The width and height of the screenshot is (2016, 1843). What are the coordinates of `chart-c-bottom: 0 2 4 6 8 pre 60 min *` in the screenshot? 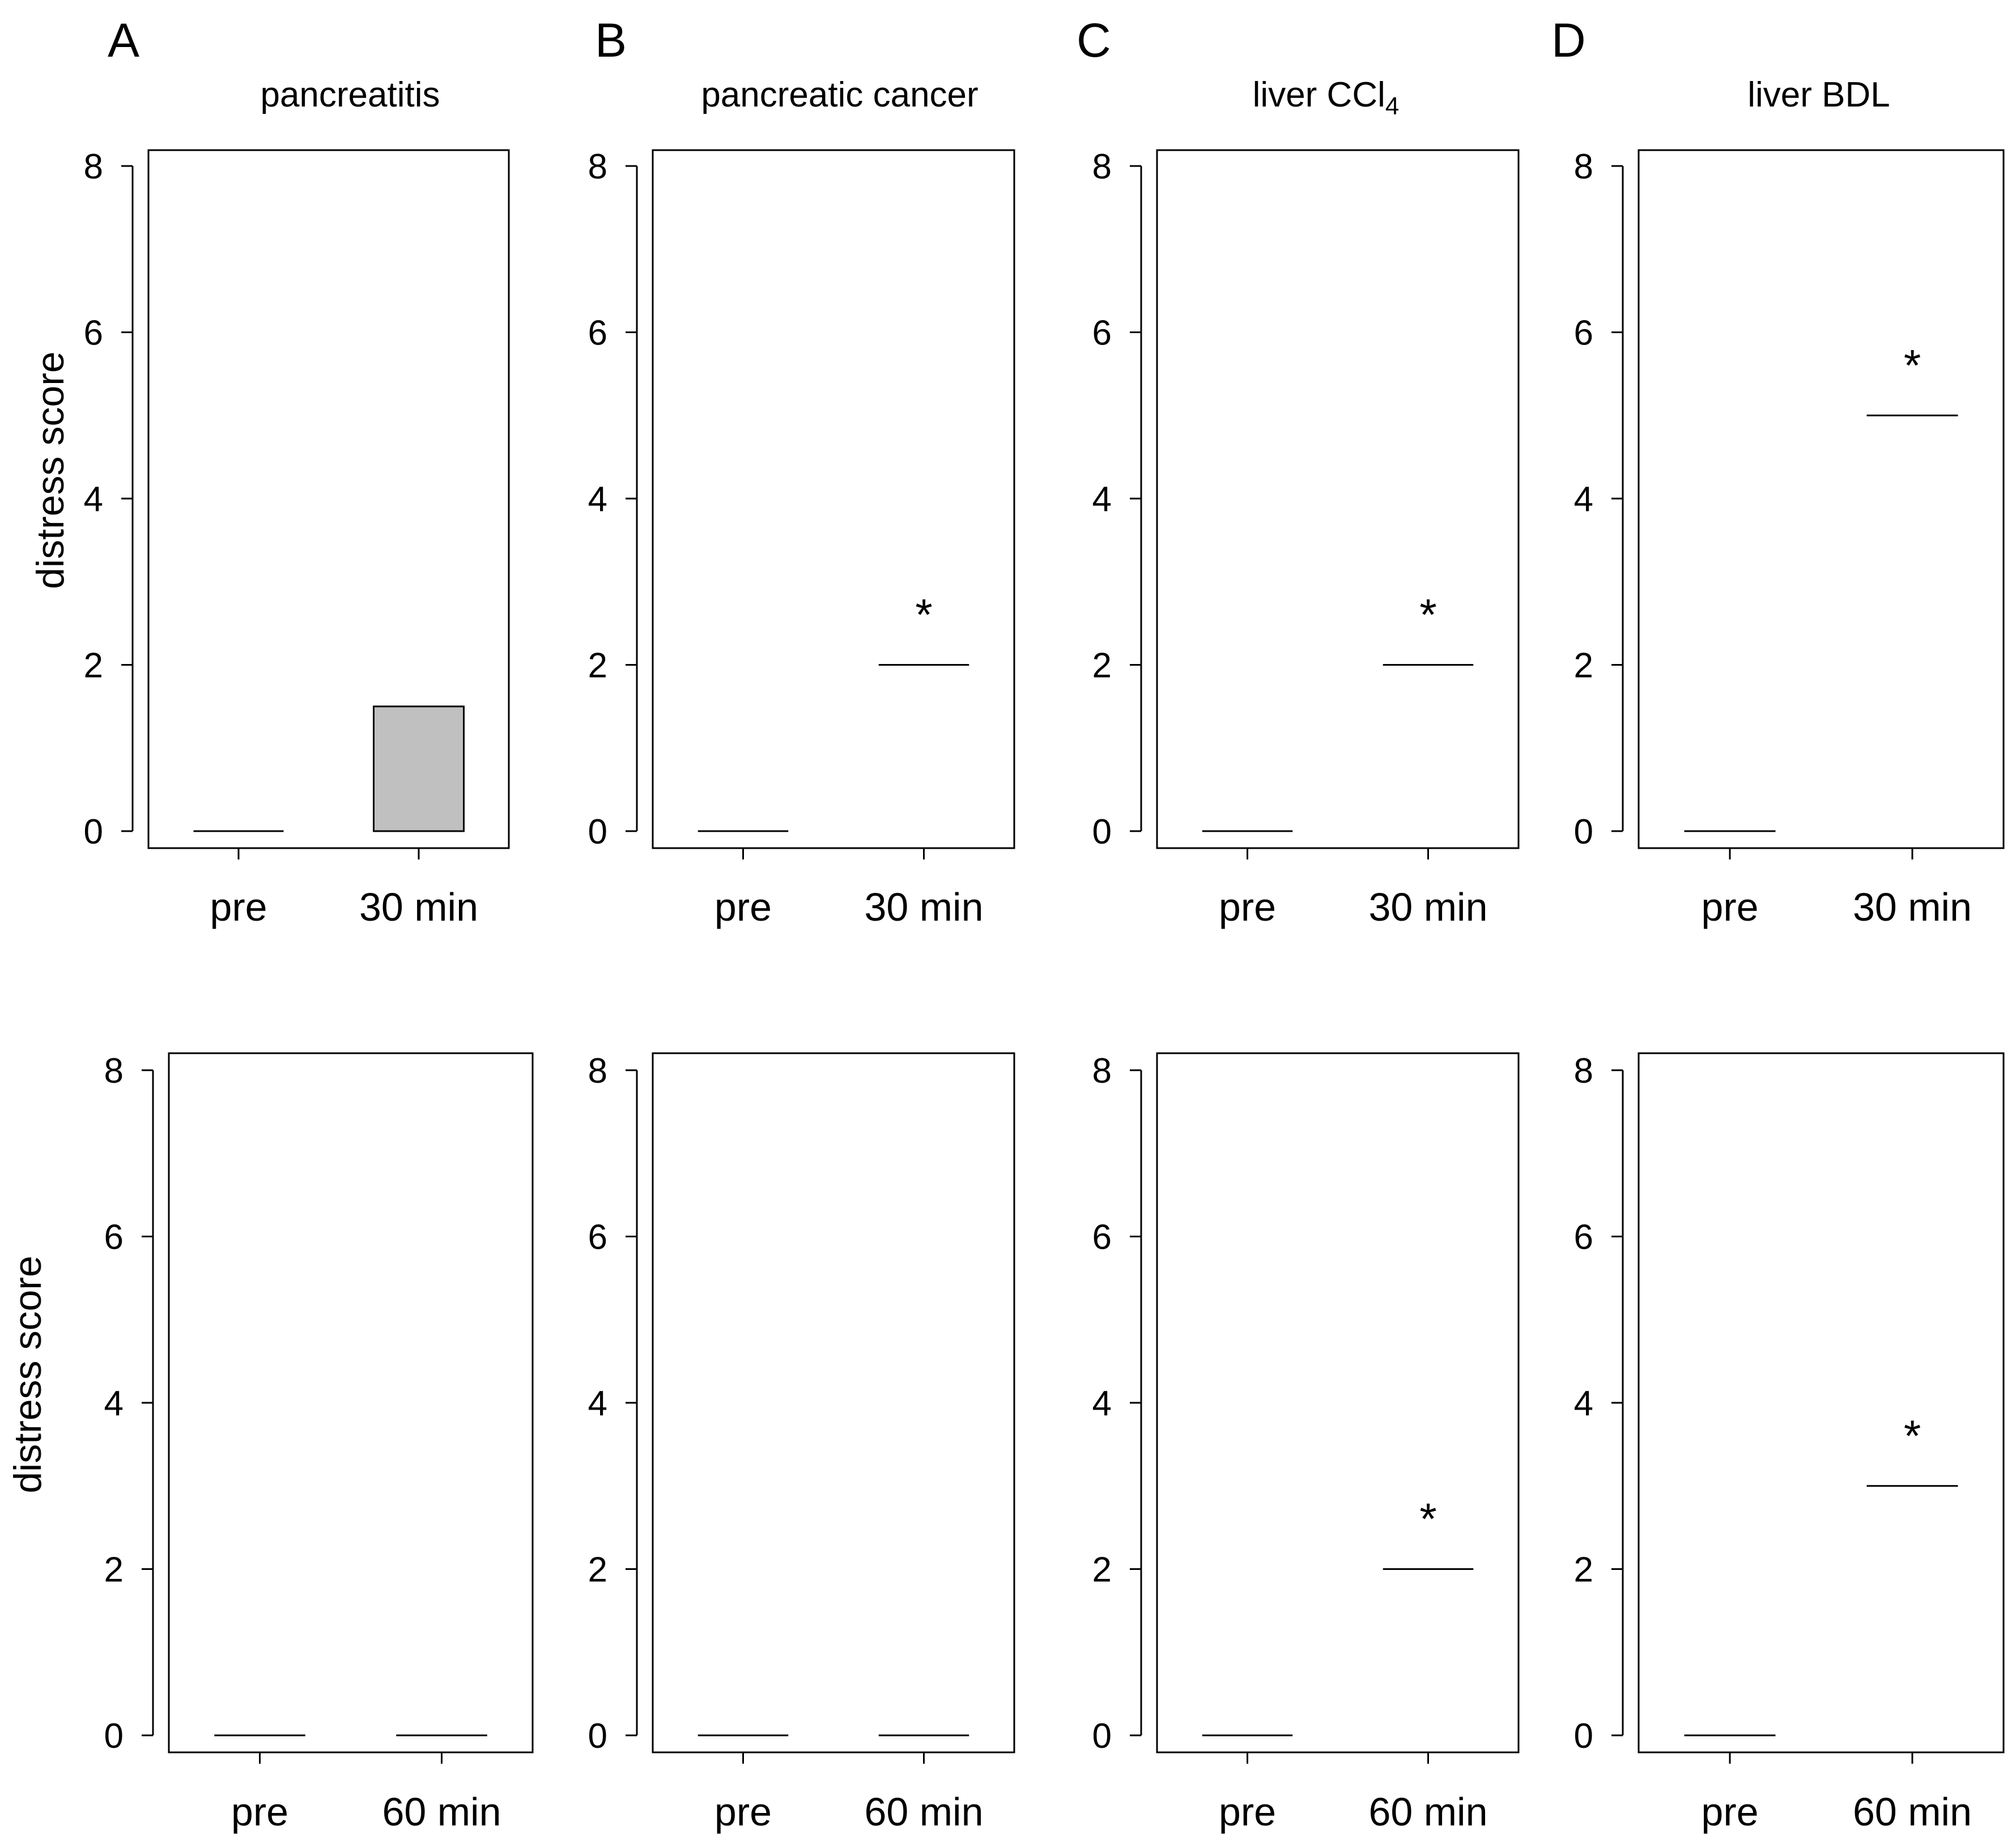 It's located at (1306, 1443).